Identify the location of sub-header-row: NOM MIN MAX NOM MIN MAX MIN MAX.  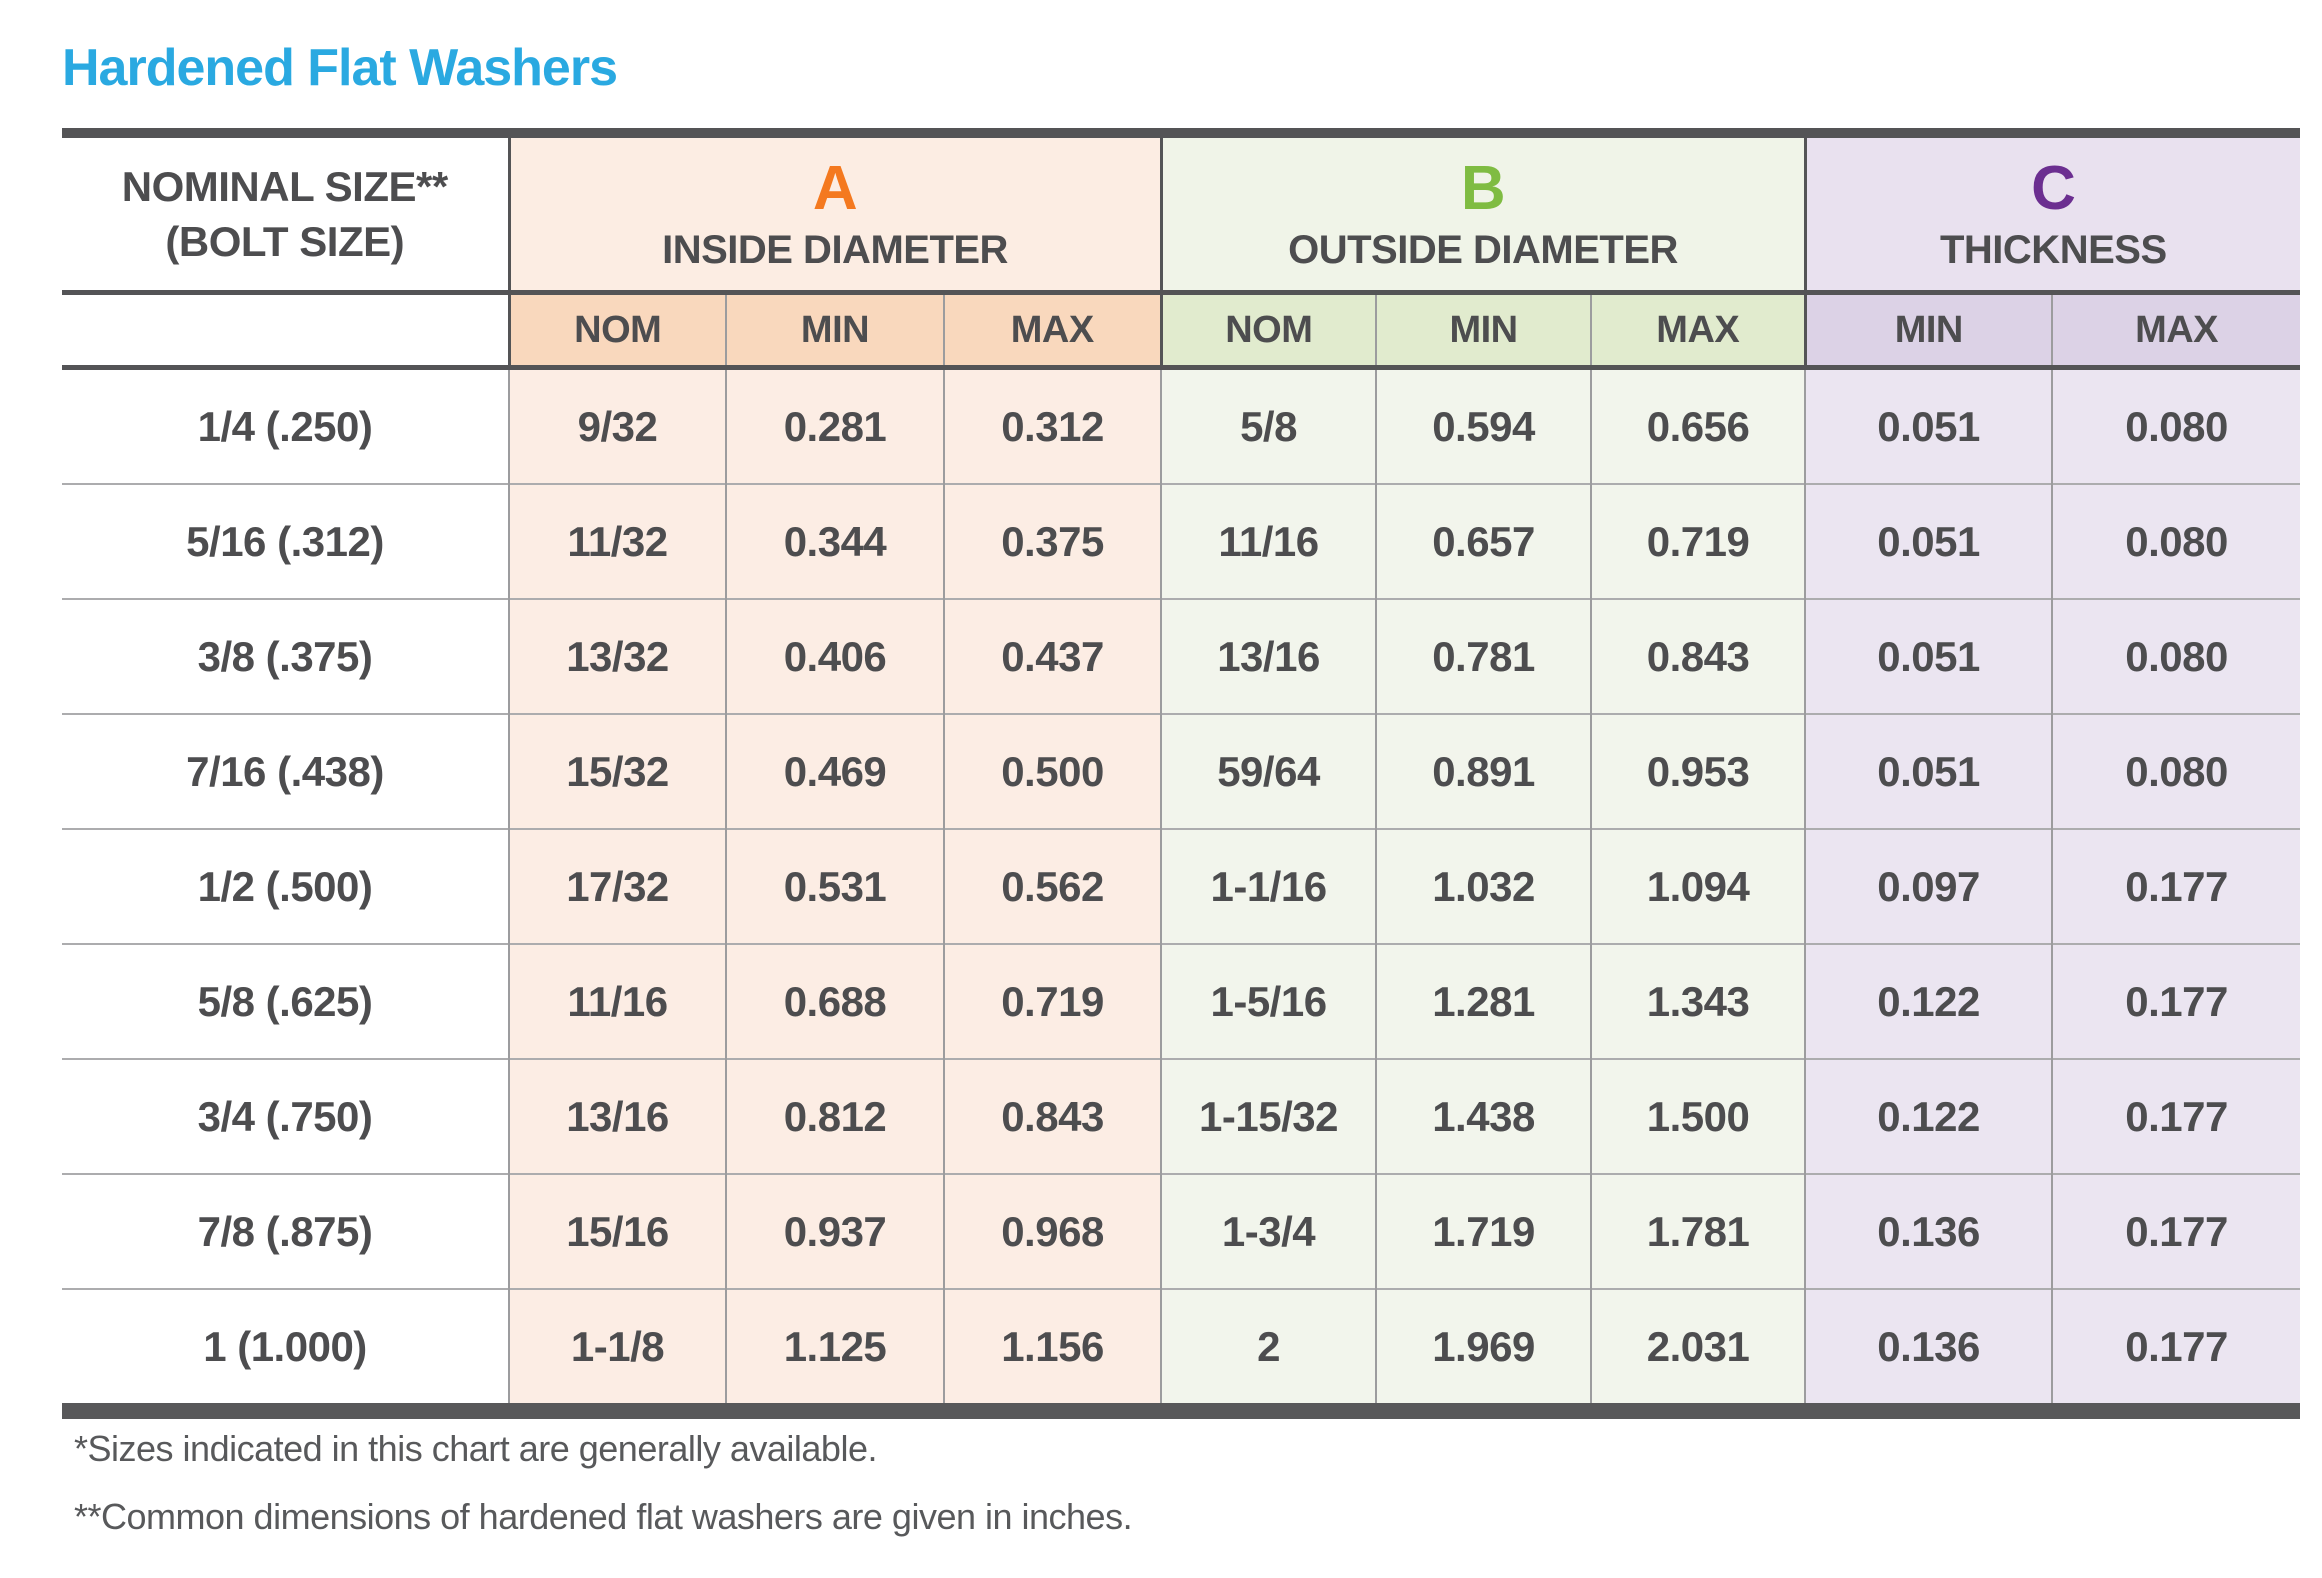
(1181, 331).